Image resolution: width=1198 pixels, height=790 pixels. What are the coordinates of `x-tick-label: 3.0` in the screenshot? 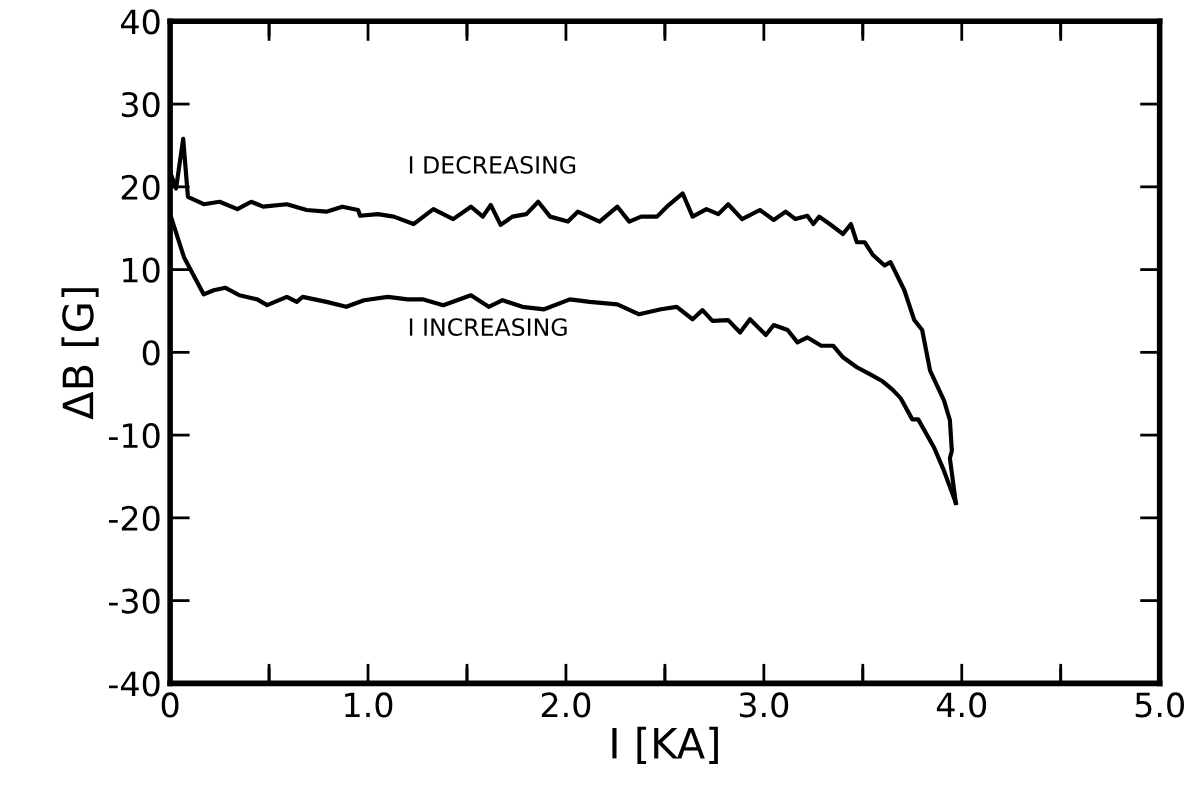 It's located at (764, 705).